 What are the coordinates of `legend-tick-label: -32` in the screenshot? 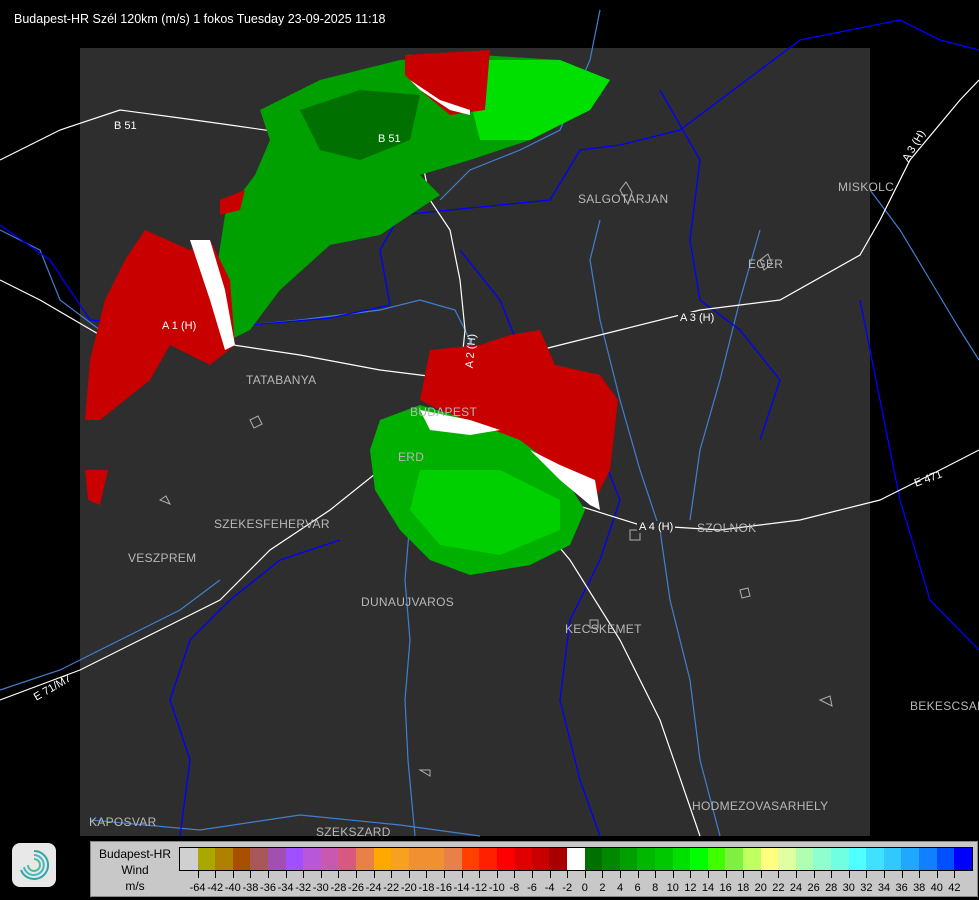 It's located at (303, 888).